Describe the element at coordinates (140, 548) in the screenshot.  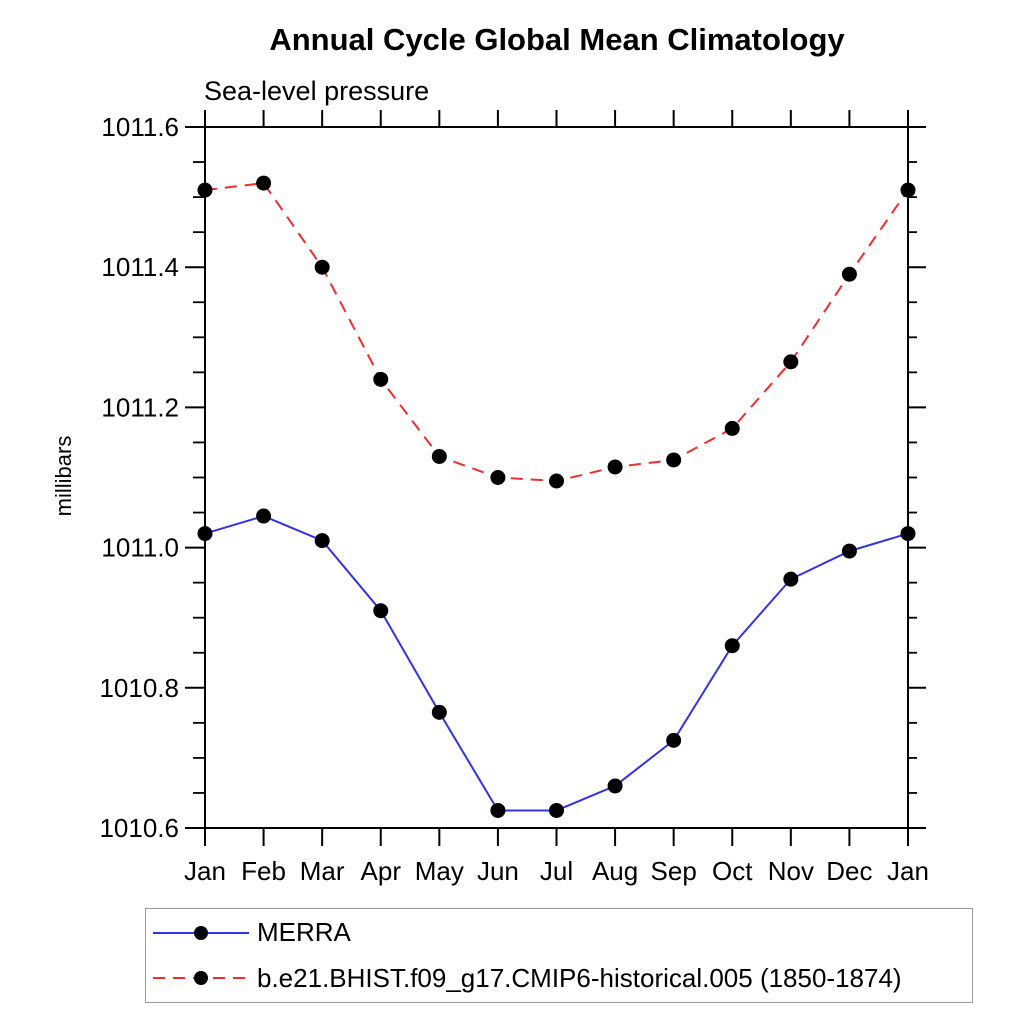
I see `y-tick-label: 1011.0` at that location.